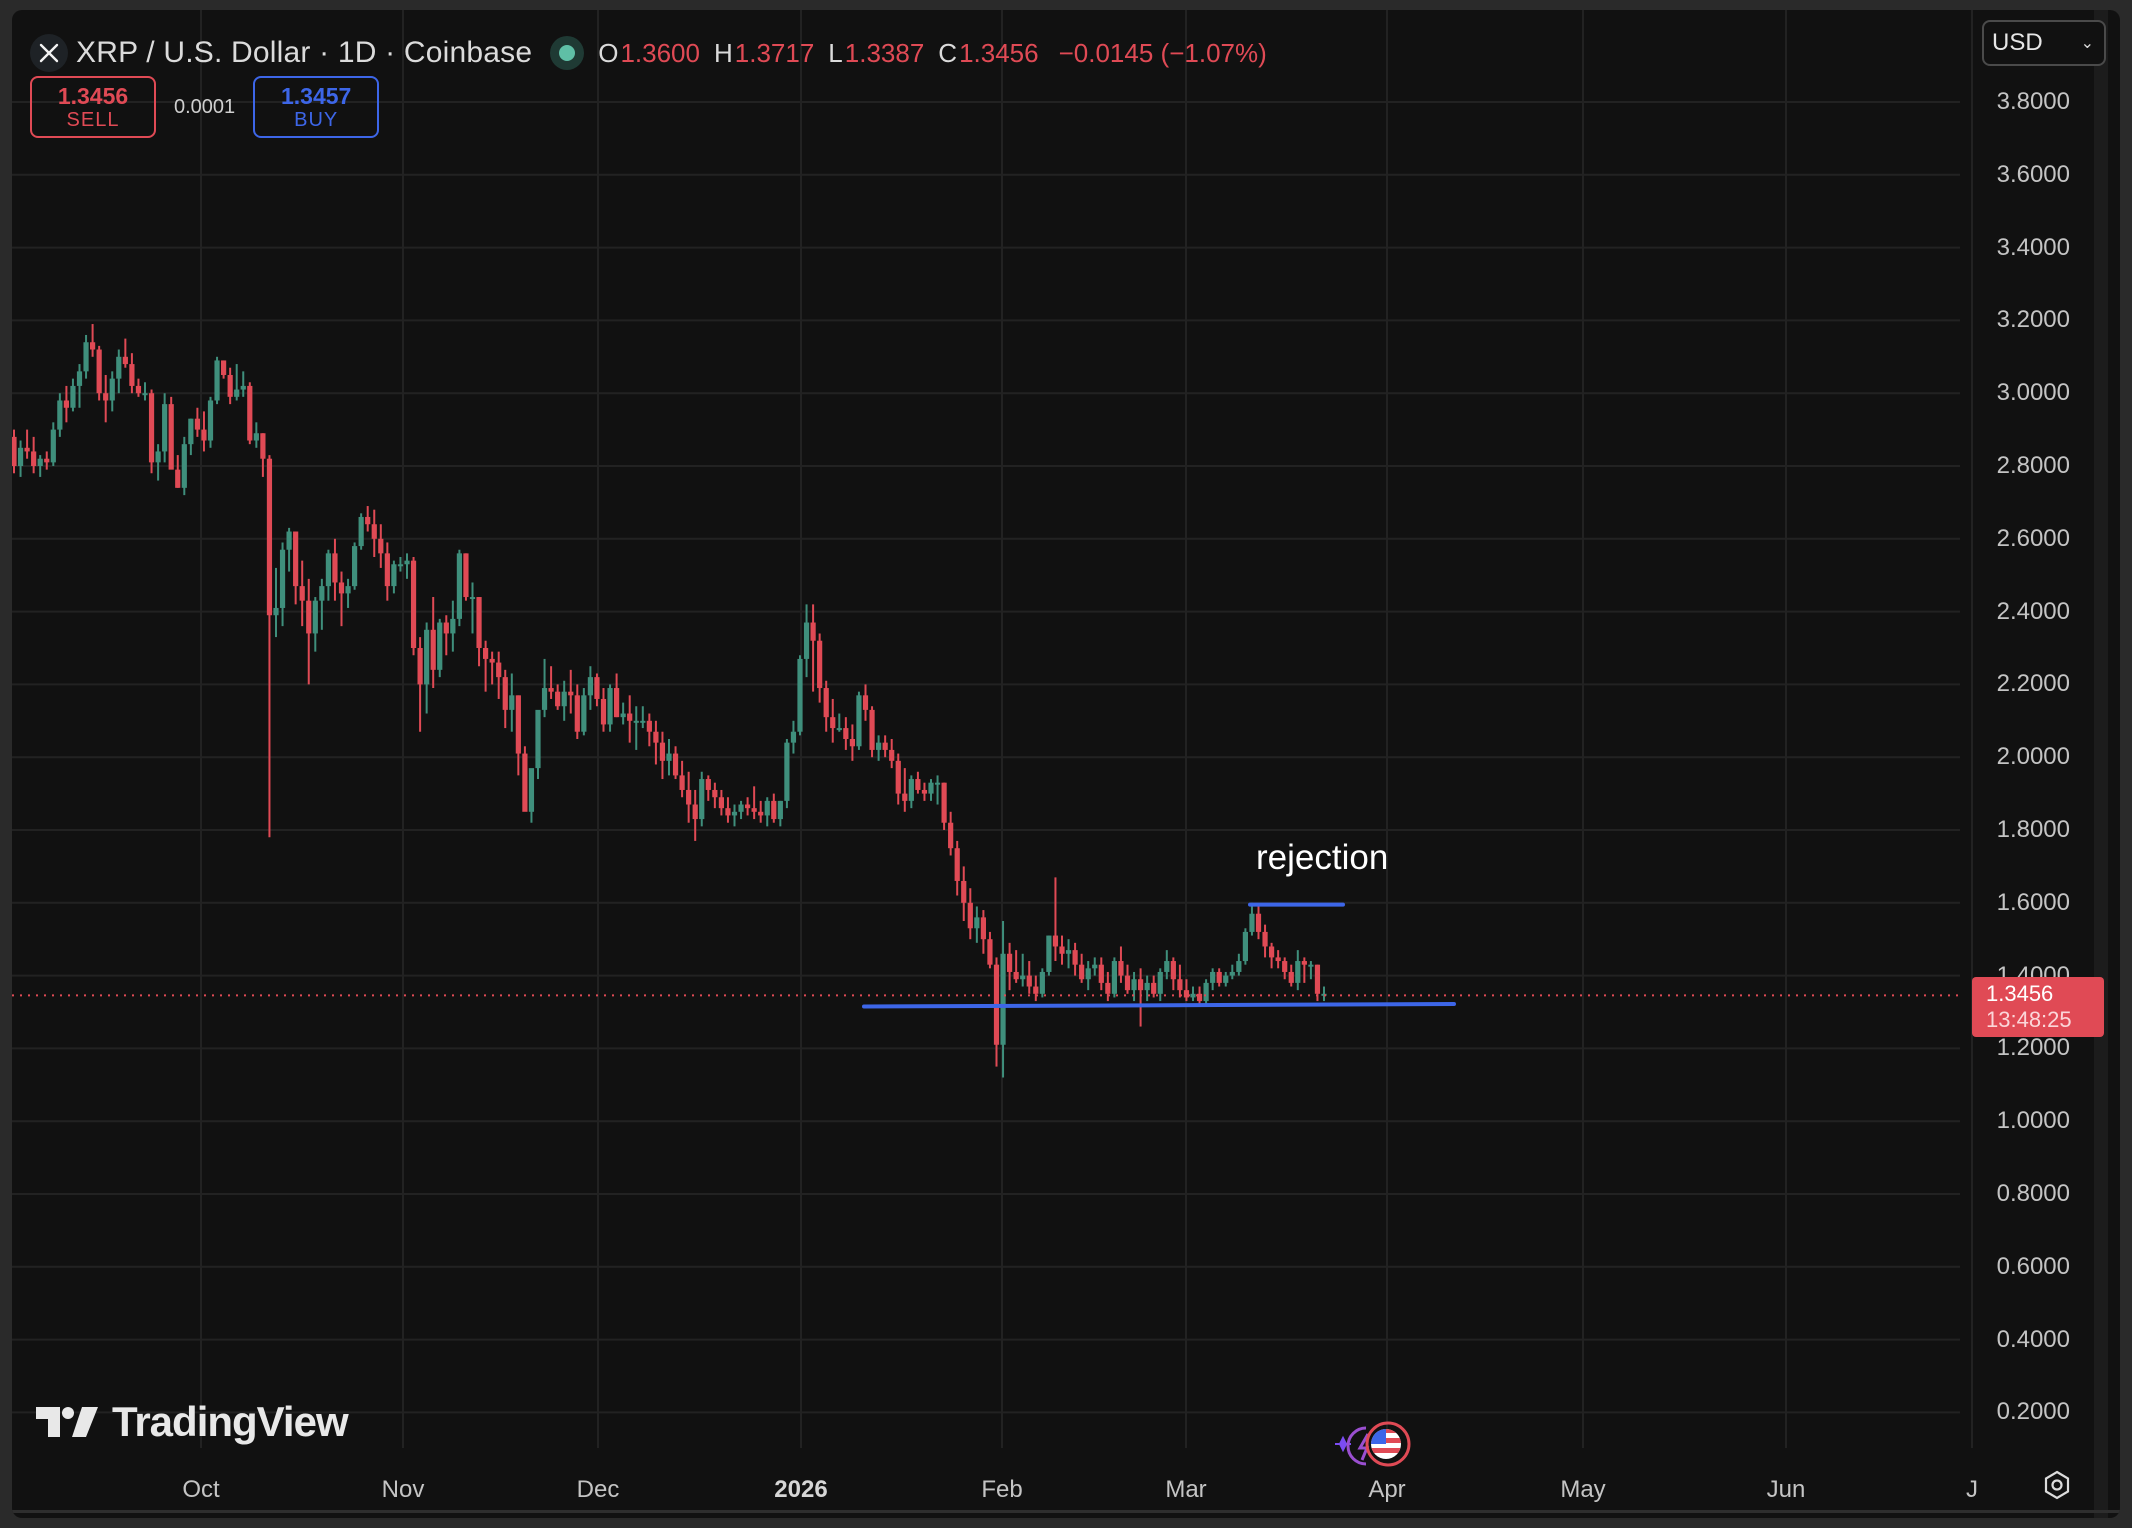 Image resolution: width=2132 pixels, height=1528 pixels. What do you see at coordinates (2033, 101) in the screenshot?
I see `price-tick-label: 3.8000` at bounding box center [2033, 101].